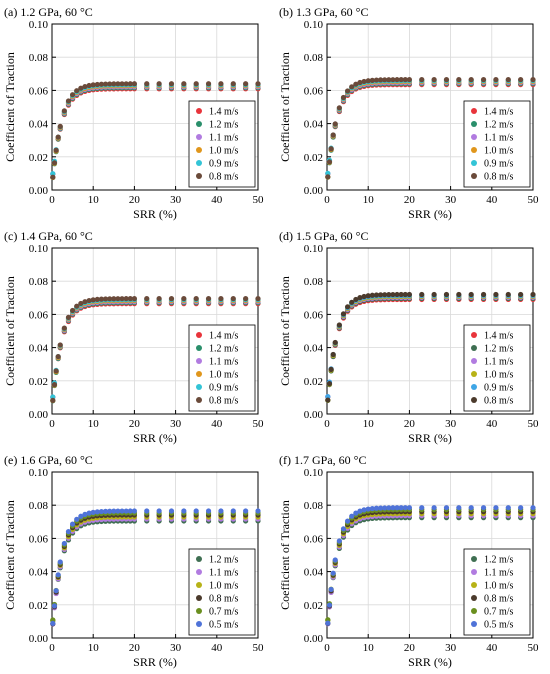 The height and width of the screenshot is (674, 550). What do you see at coordinates (39, 191) in the screenshot?
I see `y-tick-label: 0.00` at bounding box center [39, 191].